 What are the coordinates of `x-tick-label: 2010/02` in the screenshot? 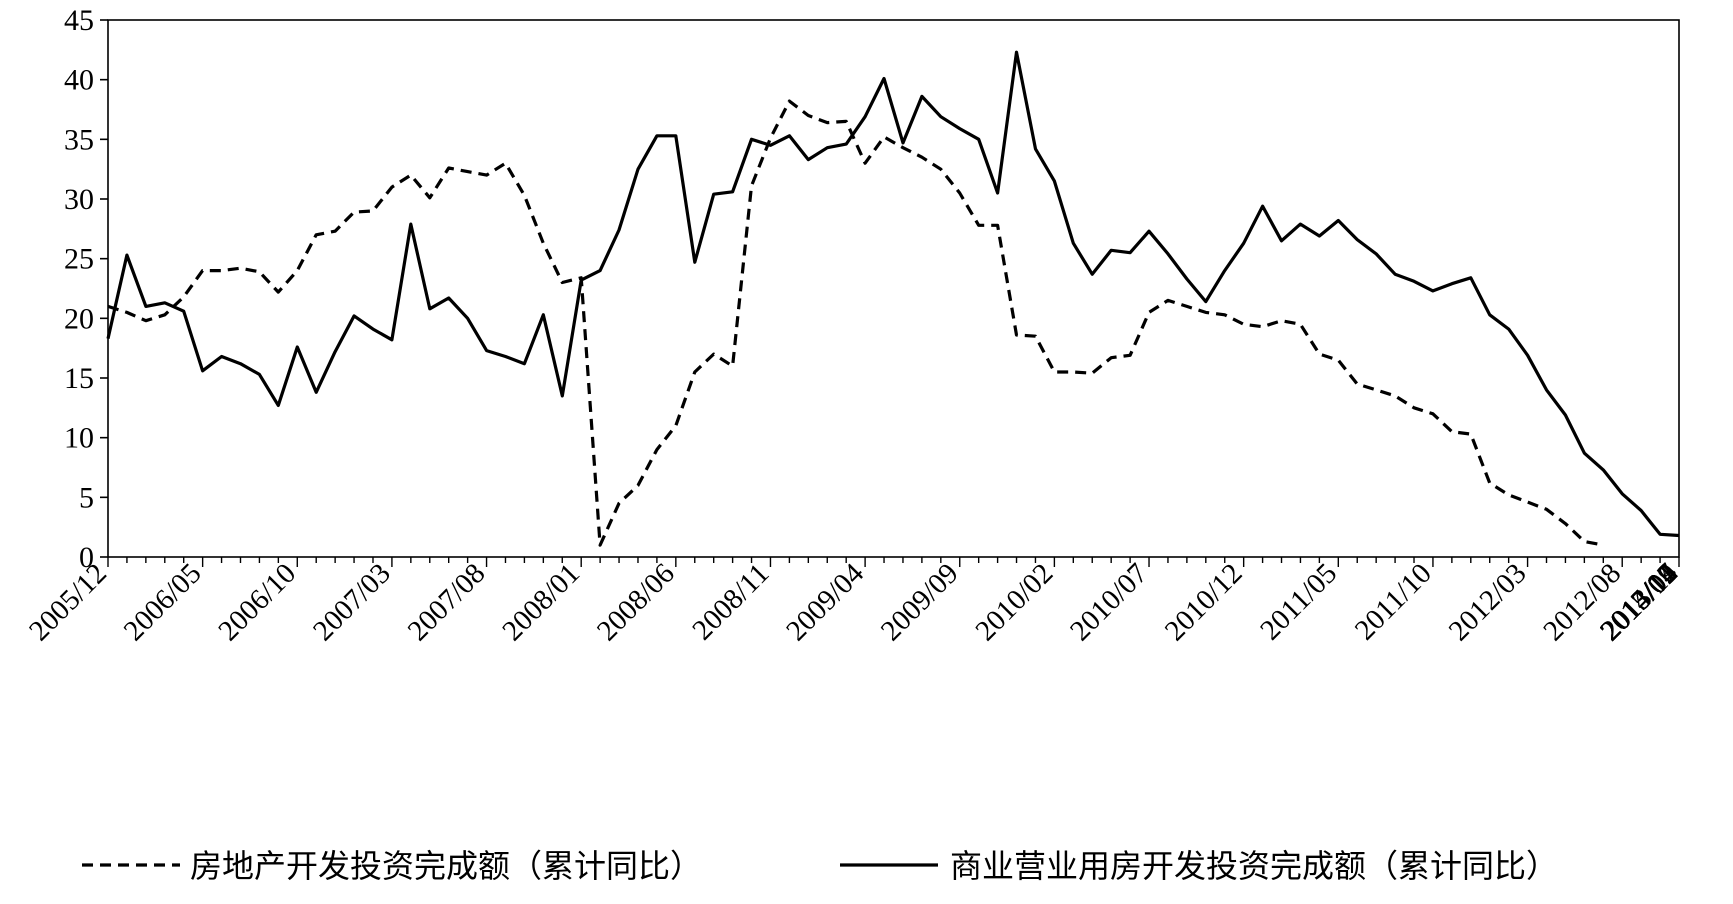 It's located at (1014, 602).